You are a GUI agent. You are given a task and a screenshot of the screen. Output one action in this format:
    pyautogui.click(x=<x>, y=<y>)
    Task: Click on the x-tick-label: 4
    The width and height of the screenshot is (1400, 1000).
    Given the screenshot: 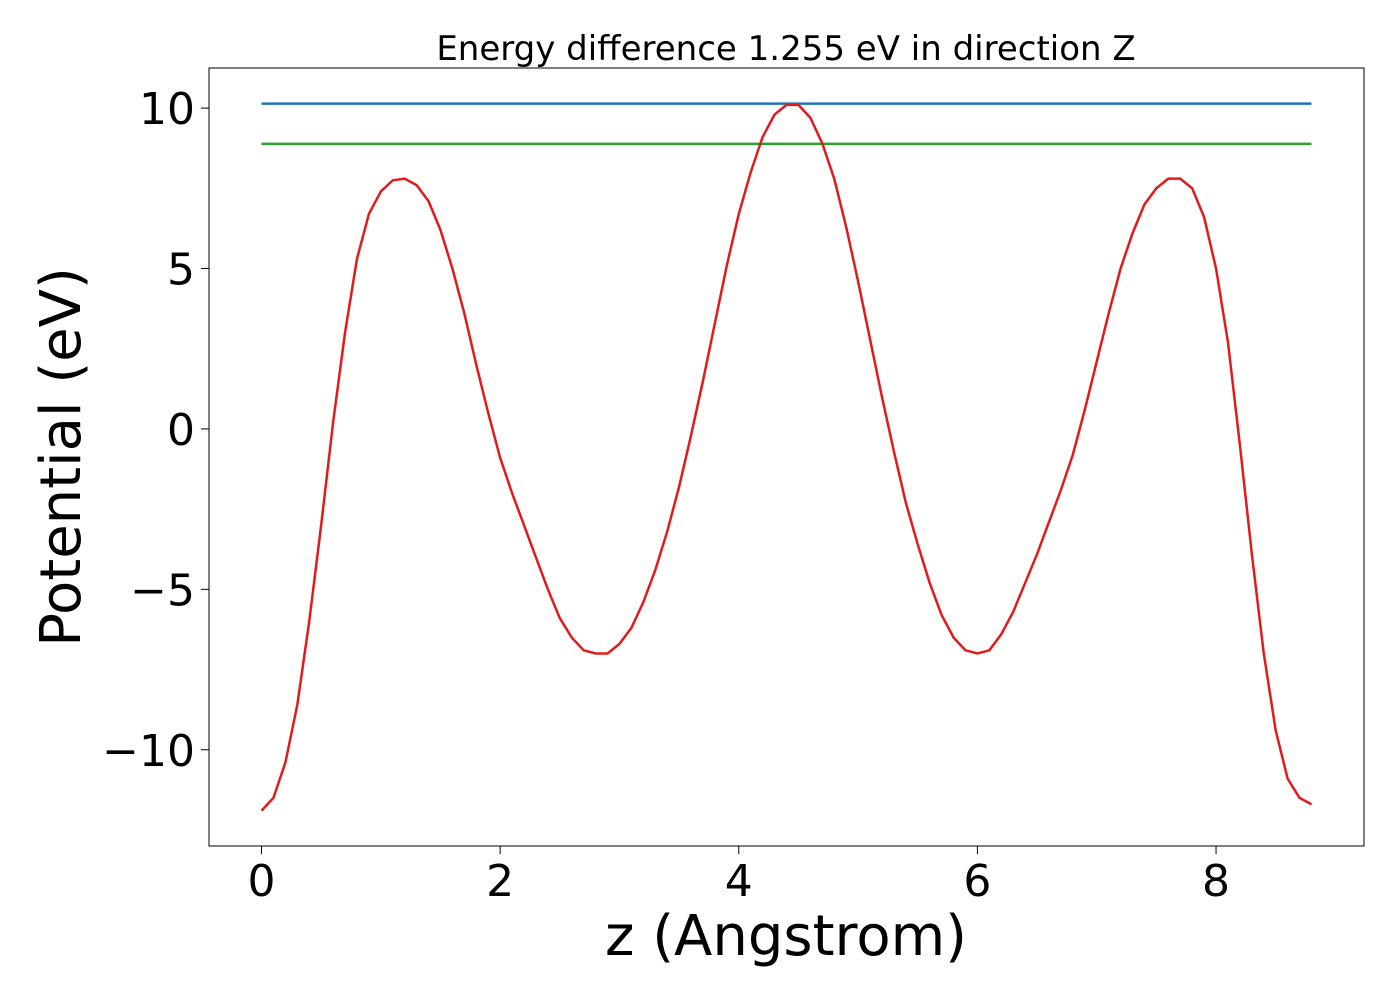 What is the action you would take?
    pyautogui.click(x=739, y=881)
    